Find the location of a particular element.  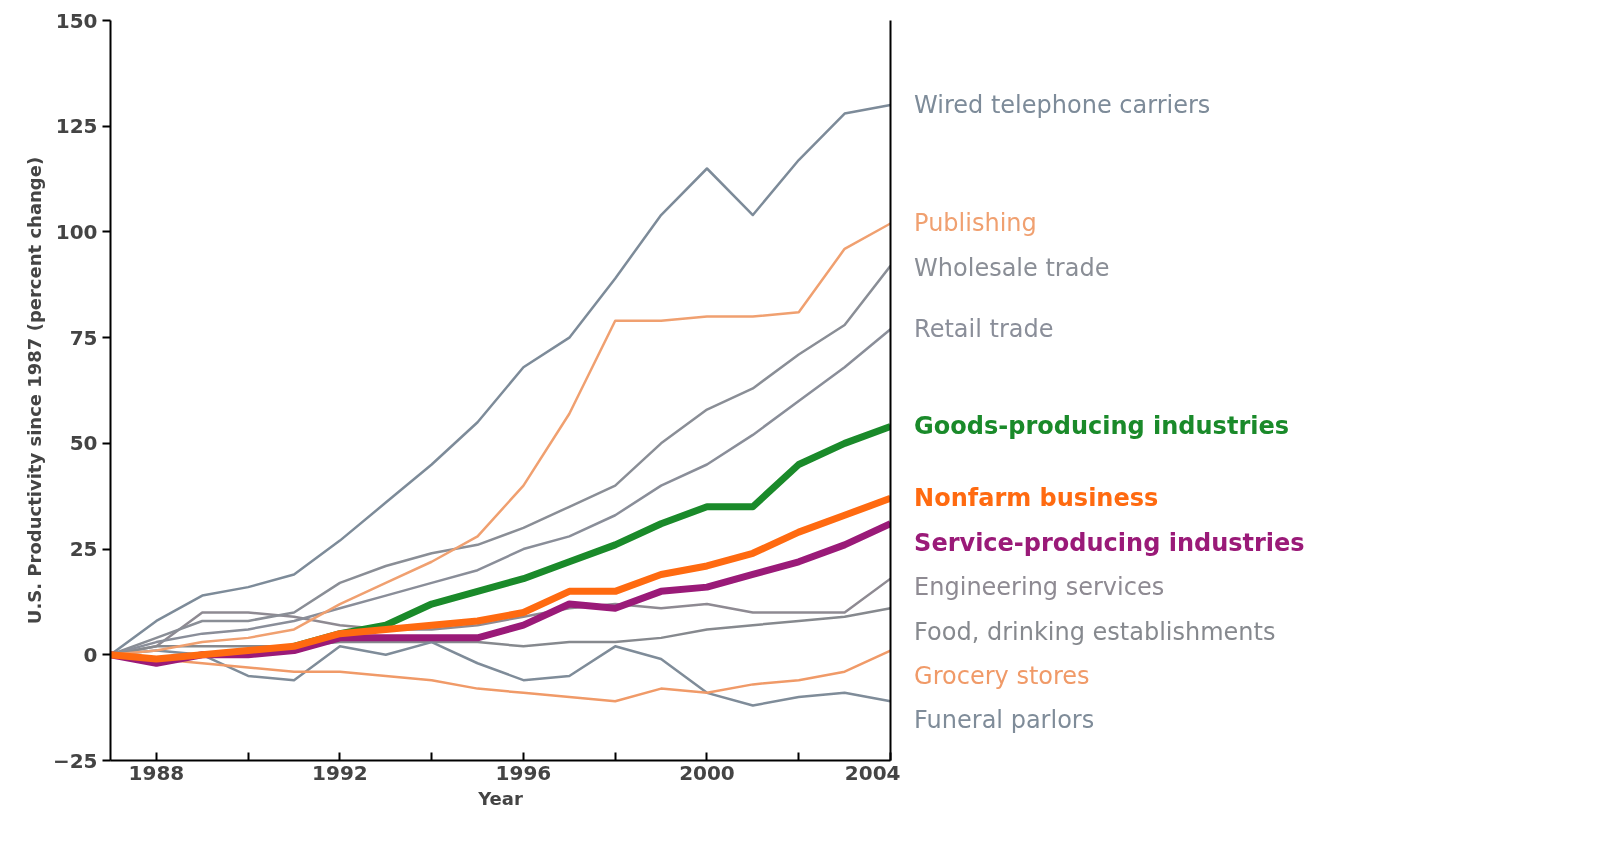

series-label: Service-producing industries is located at coordinates (1109, 542).